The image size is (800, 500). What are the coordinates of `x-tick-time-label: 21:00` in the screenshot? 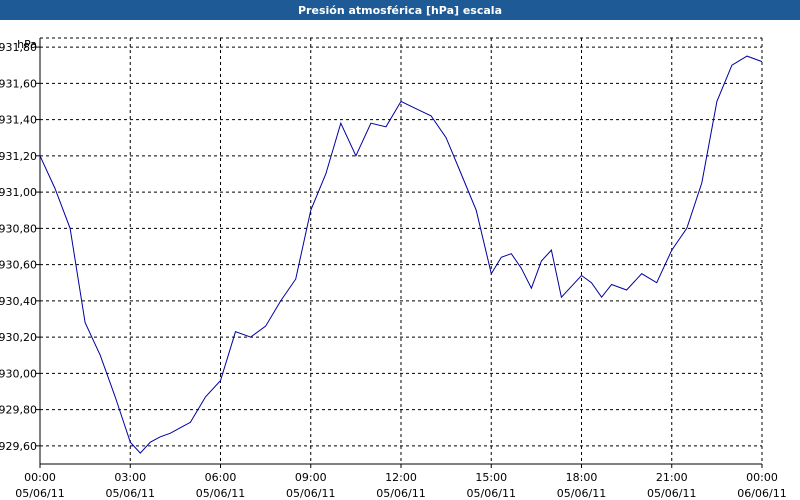 It's located at (672, 477).